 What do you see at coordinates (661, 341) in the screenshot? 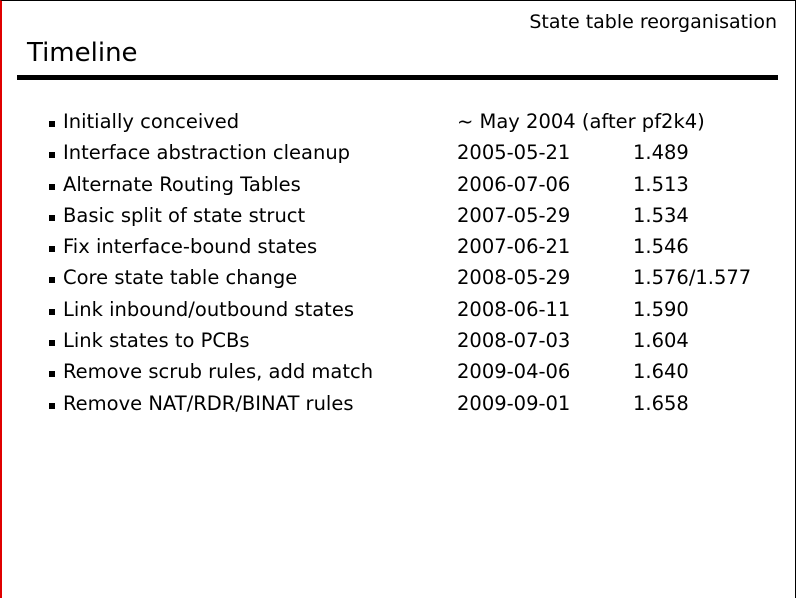
I see `item-revision: 1.604` at bounding box center [661, 341].